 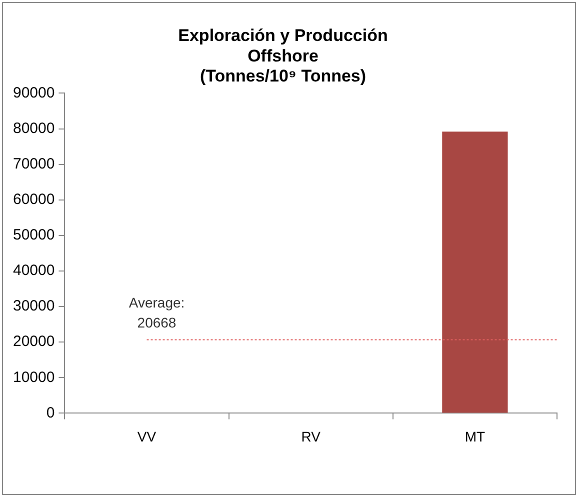 What do you see at coordinates (33, 377) in the screenshot?
I see `y-tick-label: 10000` at bounding box center [33, 377].